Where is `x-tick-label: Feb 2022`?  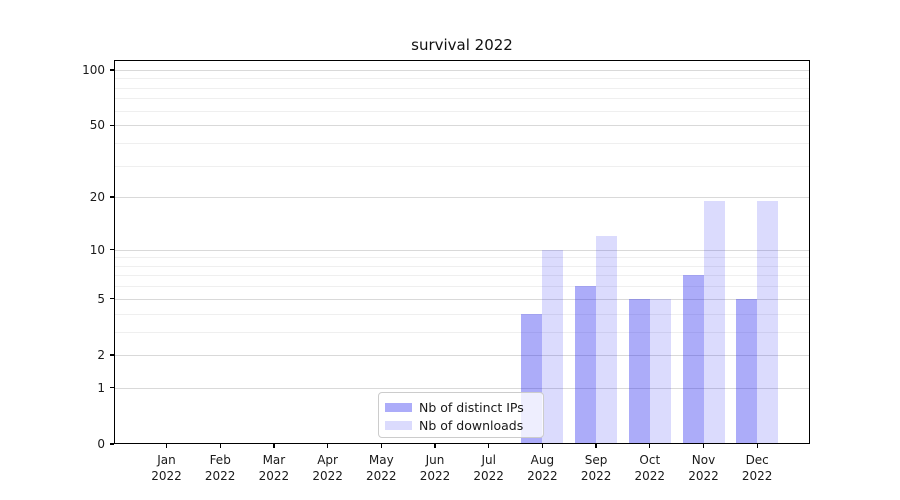
x-tick-label: Feb 2022 is located at coordinates (220, 468).